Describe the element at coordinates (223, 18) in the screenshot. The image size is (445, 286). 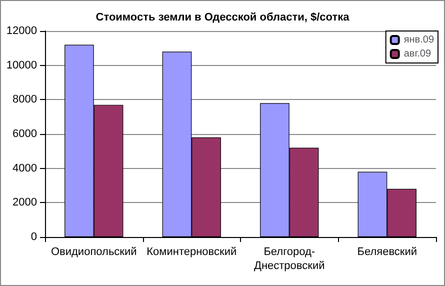
I see `chart-title: Стоимость земли в Одесской области, $/сотка` at that location.